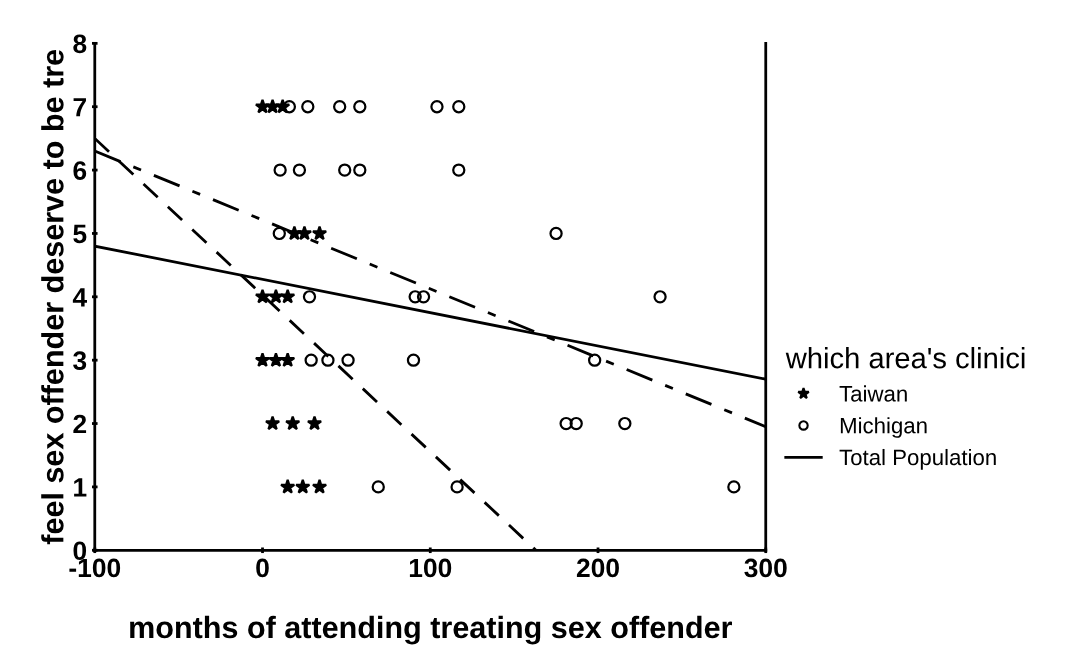 The image size is (1077, 667). Describe the element at coordinates (80, 170) in the screenshot. I see `y-tick-label: 6` at that location.